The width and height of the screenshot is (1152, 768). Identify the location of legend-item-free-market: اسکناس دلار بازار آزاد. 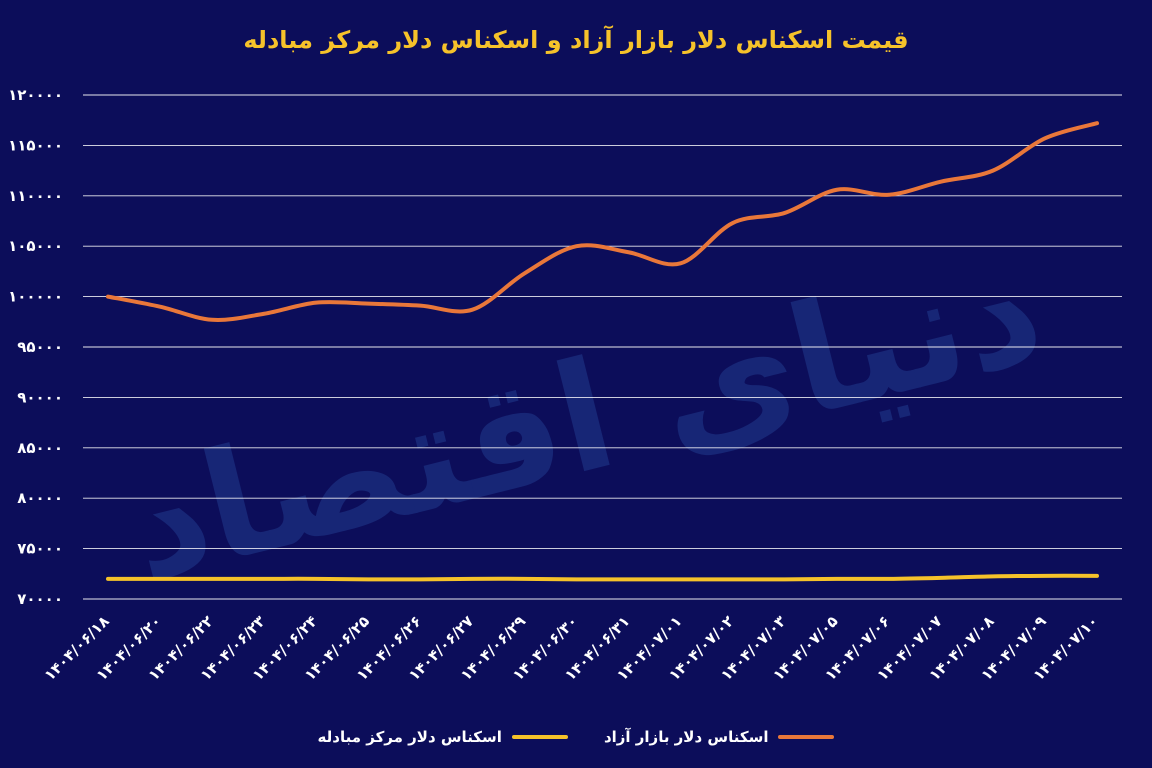
(719, 737).